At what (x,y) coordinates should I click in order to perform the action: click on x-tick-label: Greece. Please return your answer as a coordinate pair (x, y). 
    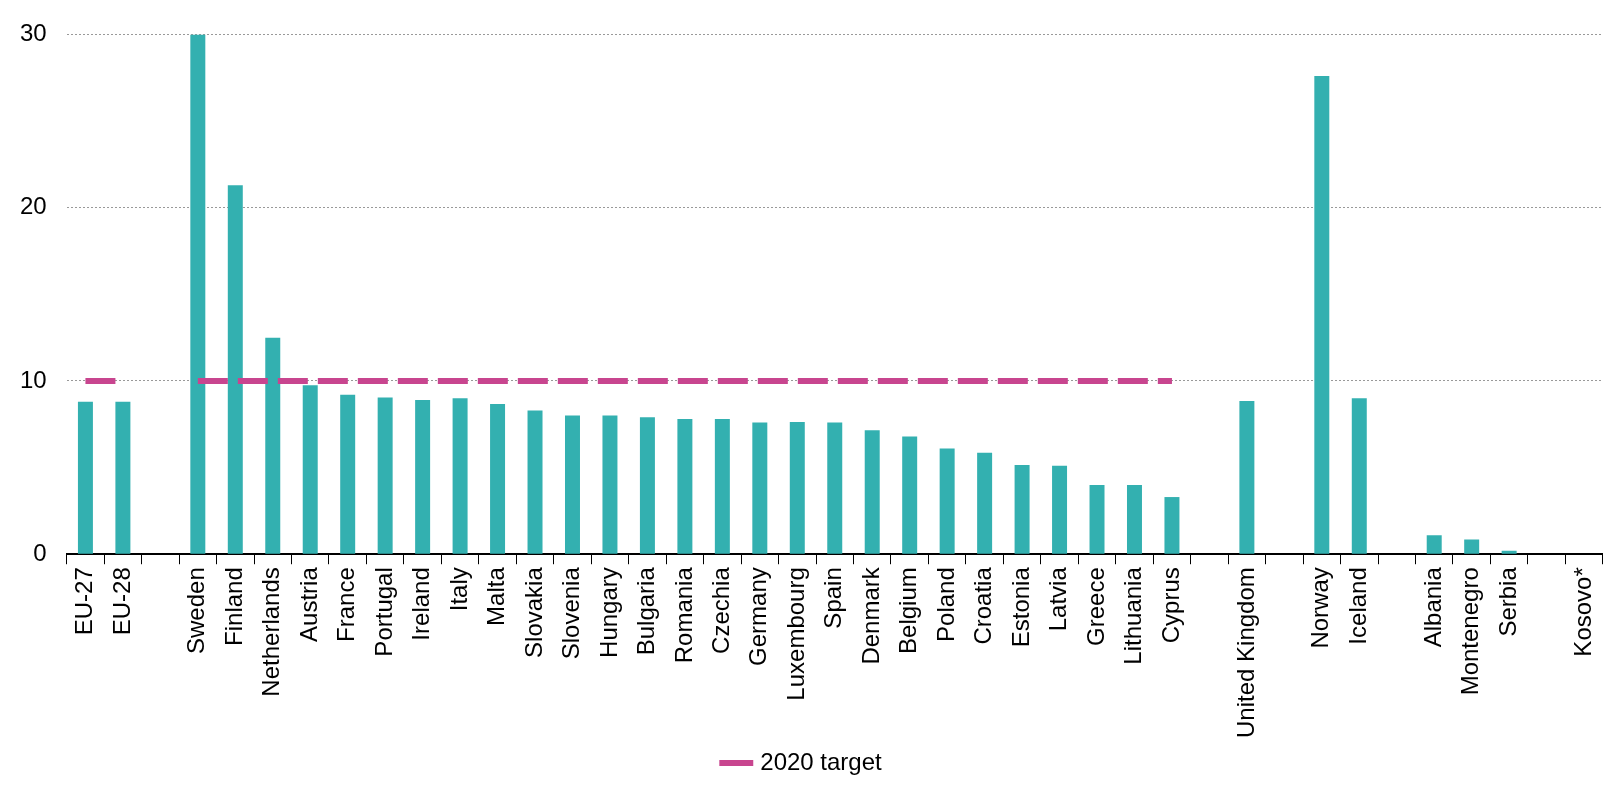
    Looking at the image, I should click on (1095, 606).